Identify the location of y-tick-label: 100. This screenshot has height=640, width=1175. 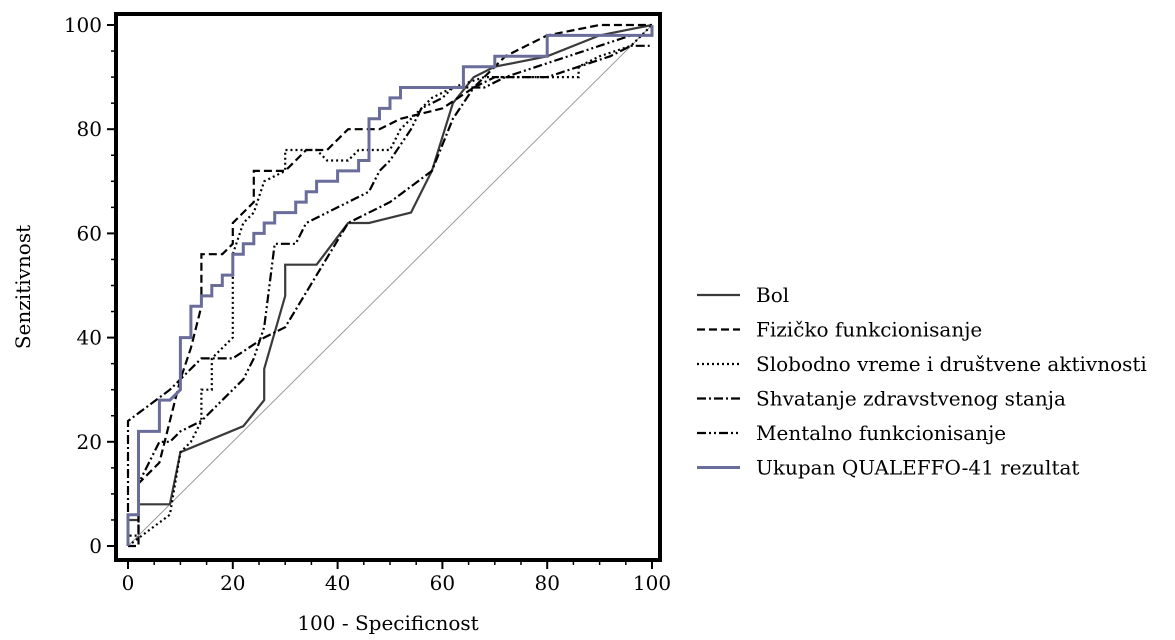
(83, 25).